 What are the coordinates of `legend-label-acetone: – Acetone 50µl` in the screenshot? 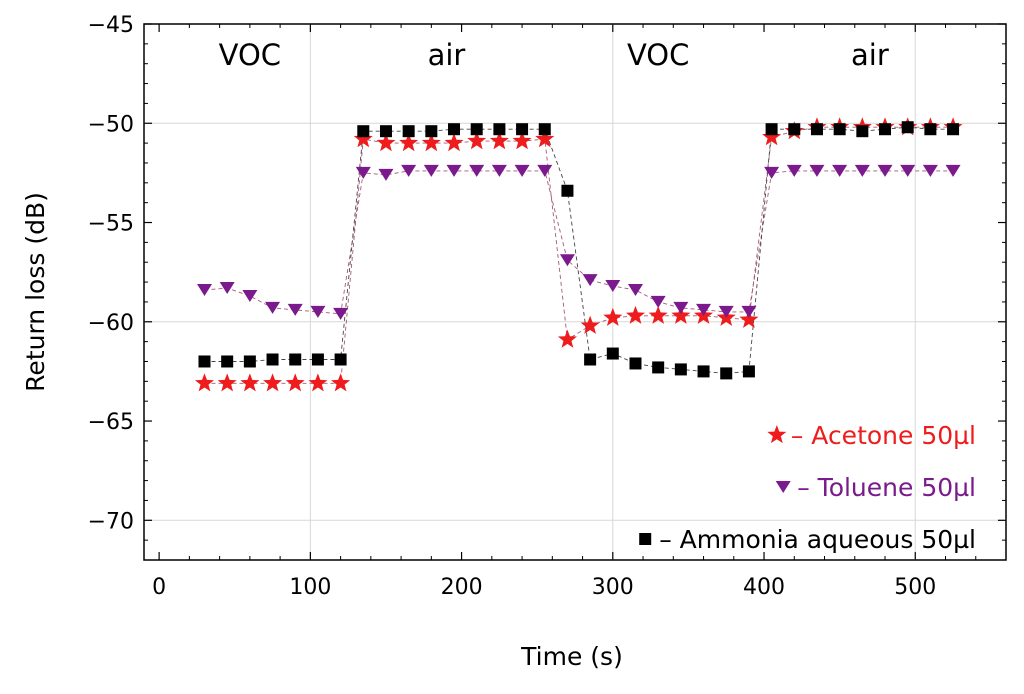 It's located at (883, 435).